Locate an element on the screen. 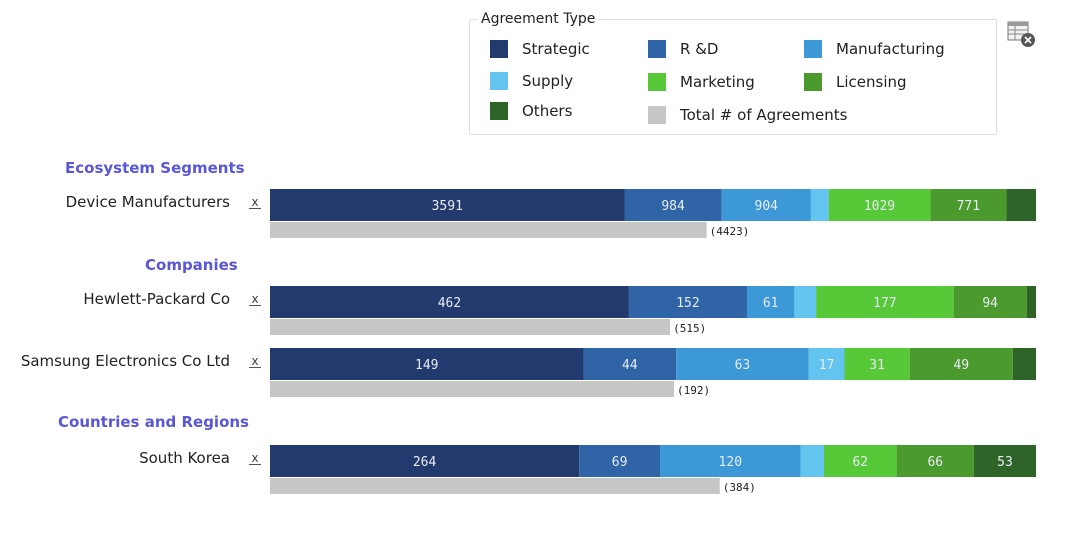 This screenshot has width=1081, height=540. bar-value-label: 3591 is located at coordinates (447, 206).